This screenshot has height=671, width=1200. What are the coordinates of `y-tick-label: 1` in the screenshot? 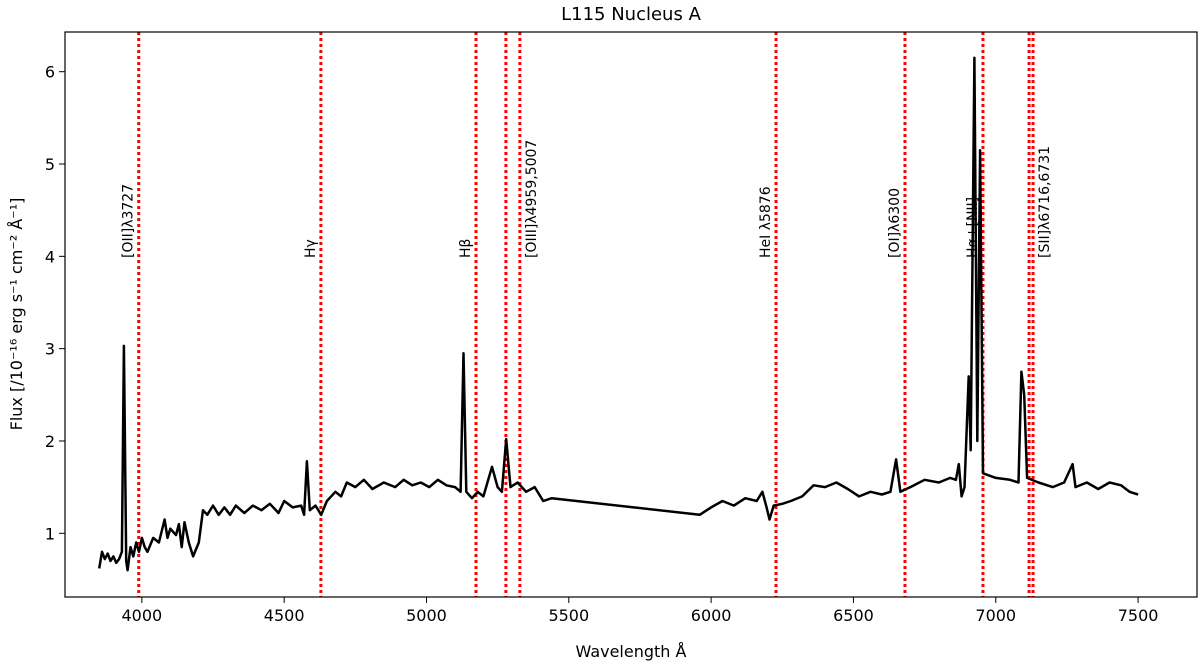 It's located at (50, 533).